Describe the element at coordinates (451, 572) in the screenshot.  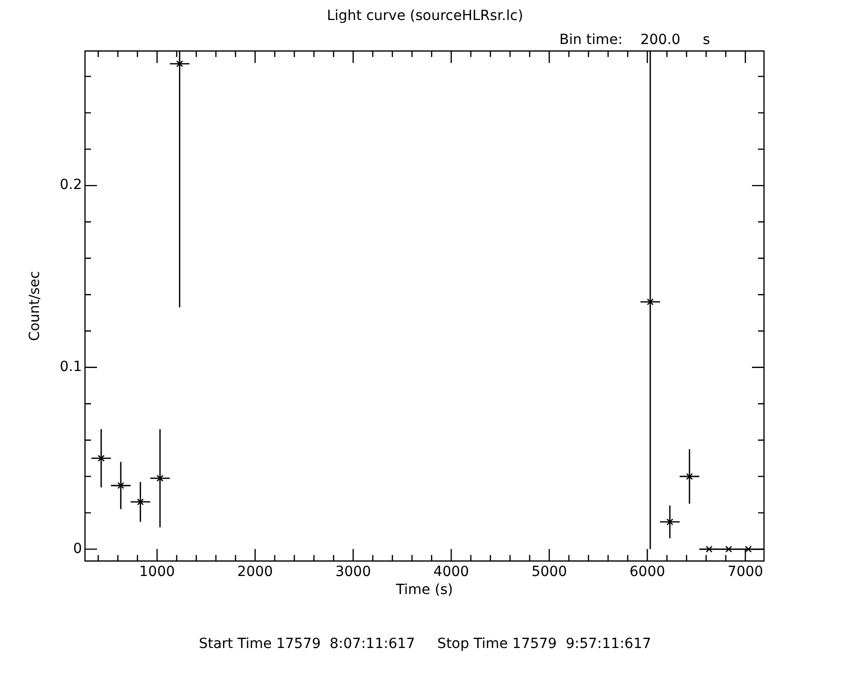
I see `x-tick-label: 4000` at that location.